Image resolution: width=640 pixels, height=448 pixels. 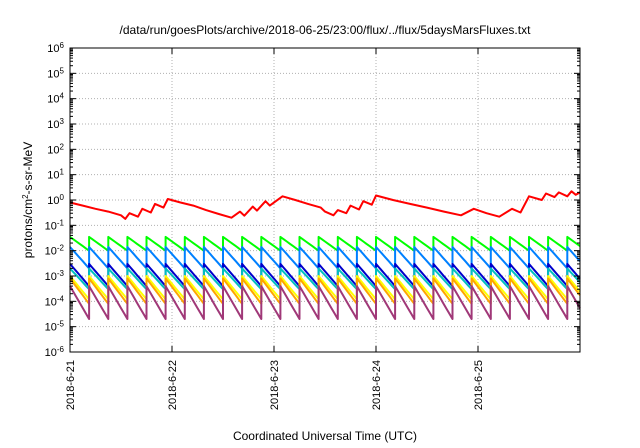 I want to click on y-tick-label: 10⁻³, so click(x=55, y=276).